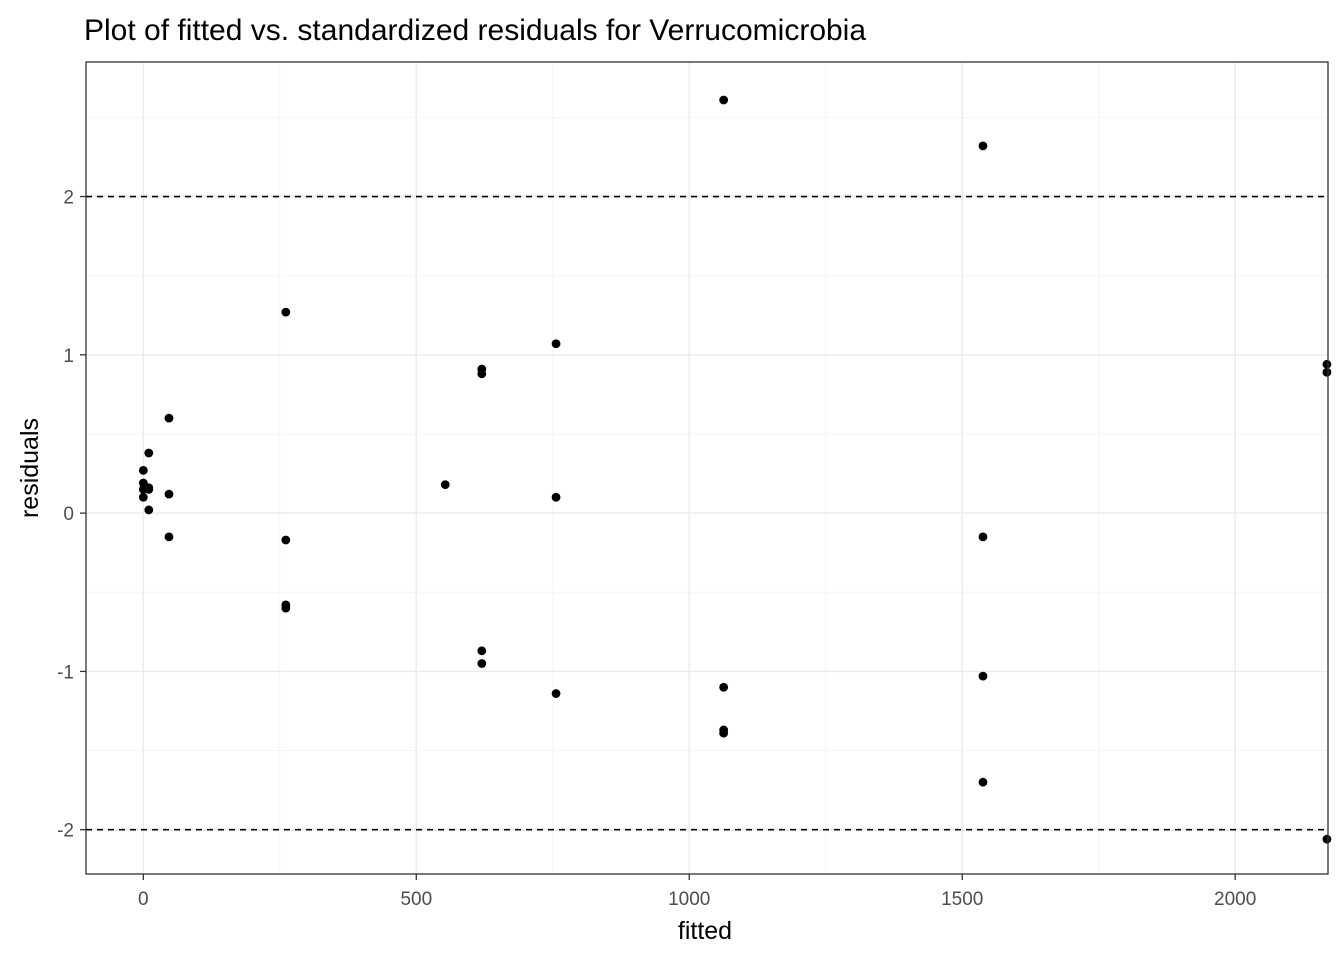  What do you see at coordinates (689, 899) in the screenshot?
I see `x-tick-label: 1000` at bounding box center [689, 899].